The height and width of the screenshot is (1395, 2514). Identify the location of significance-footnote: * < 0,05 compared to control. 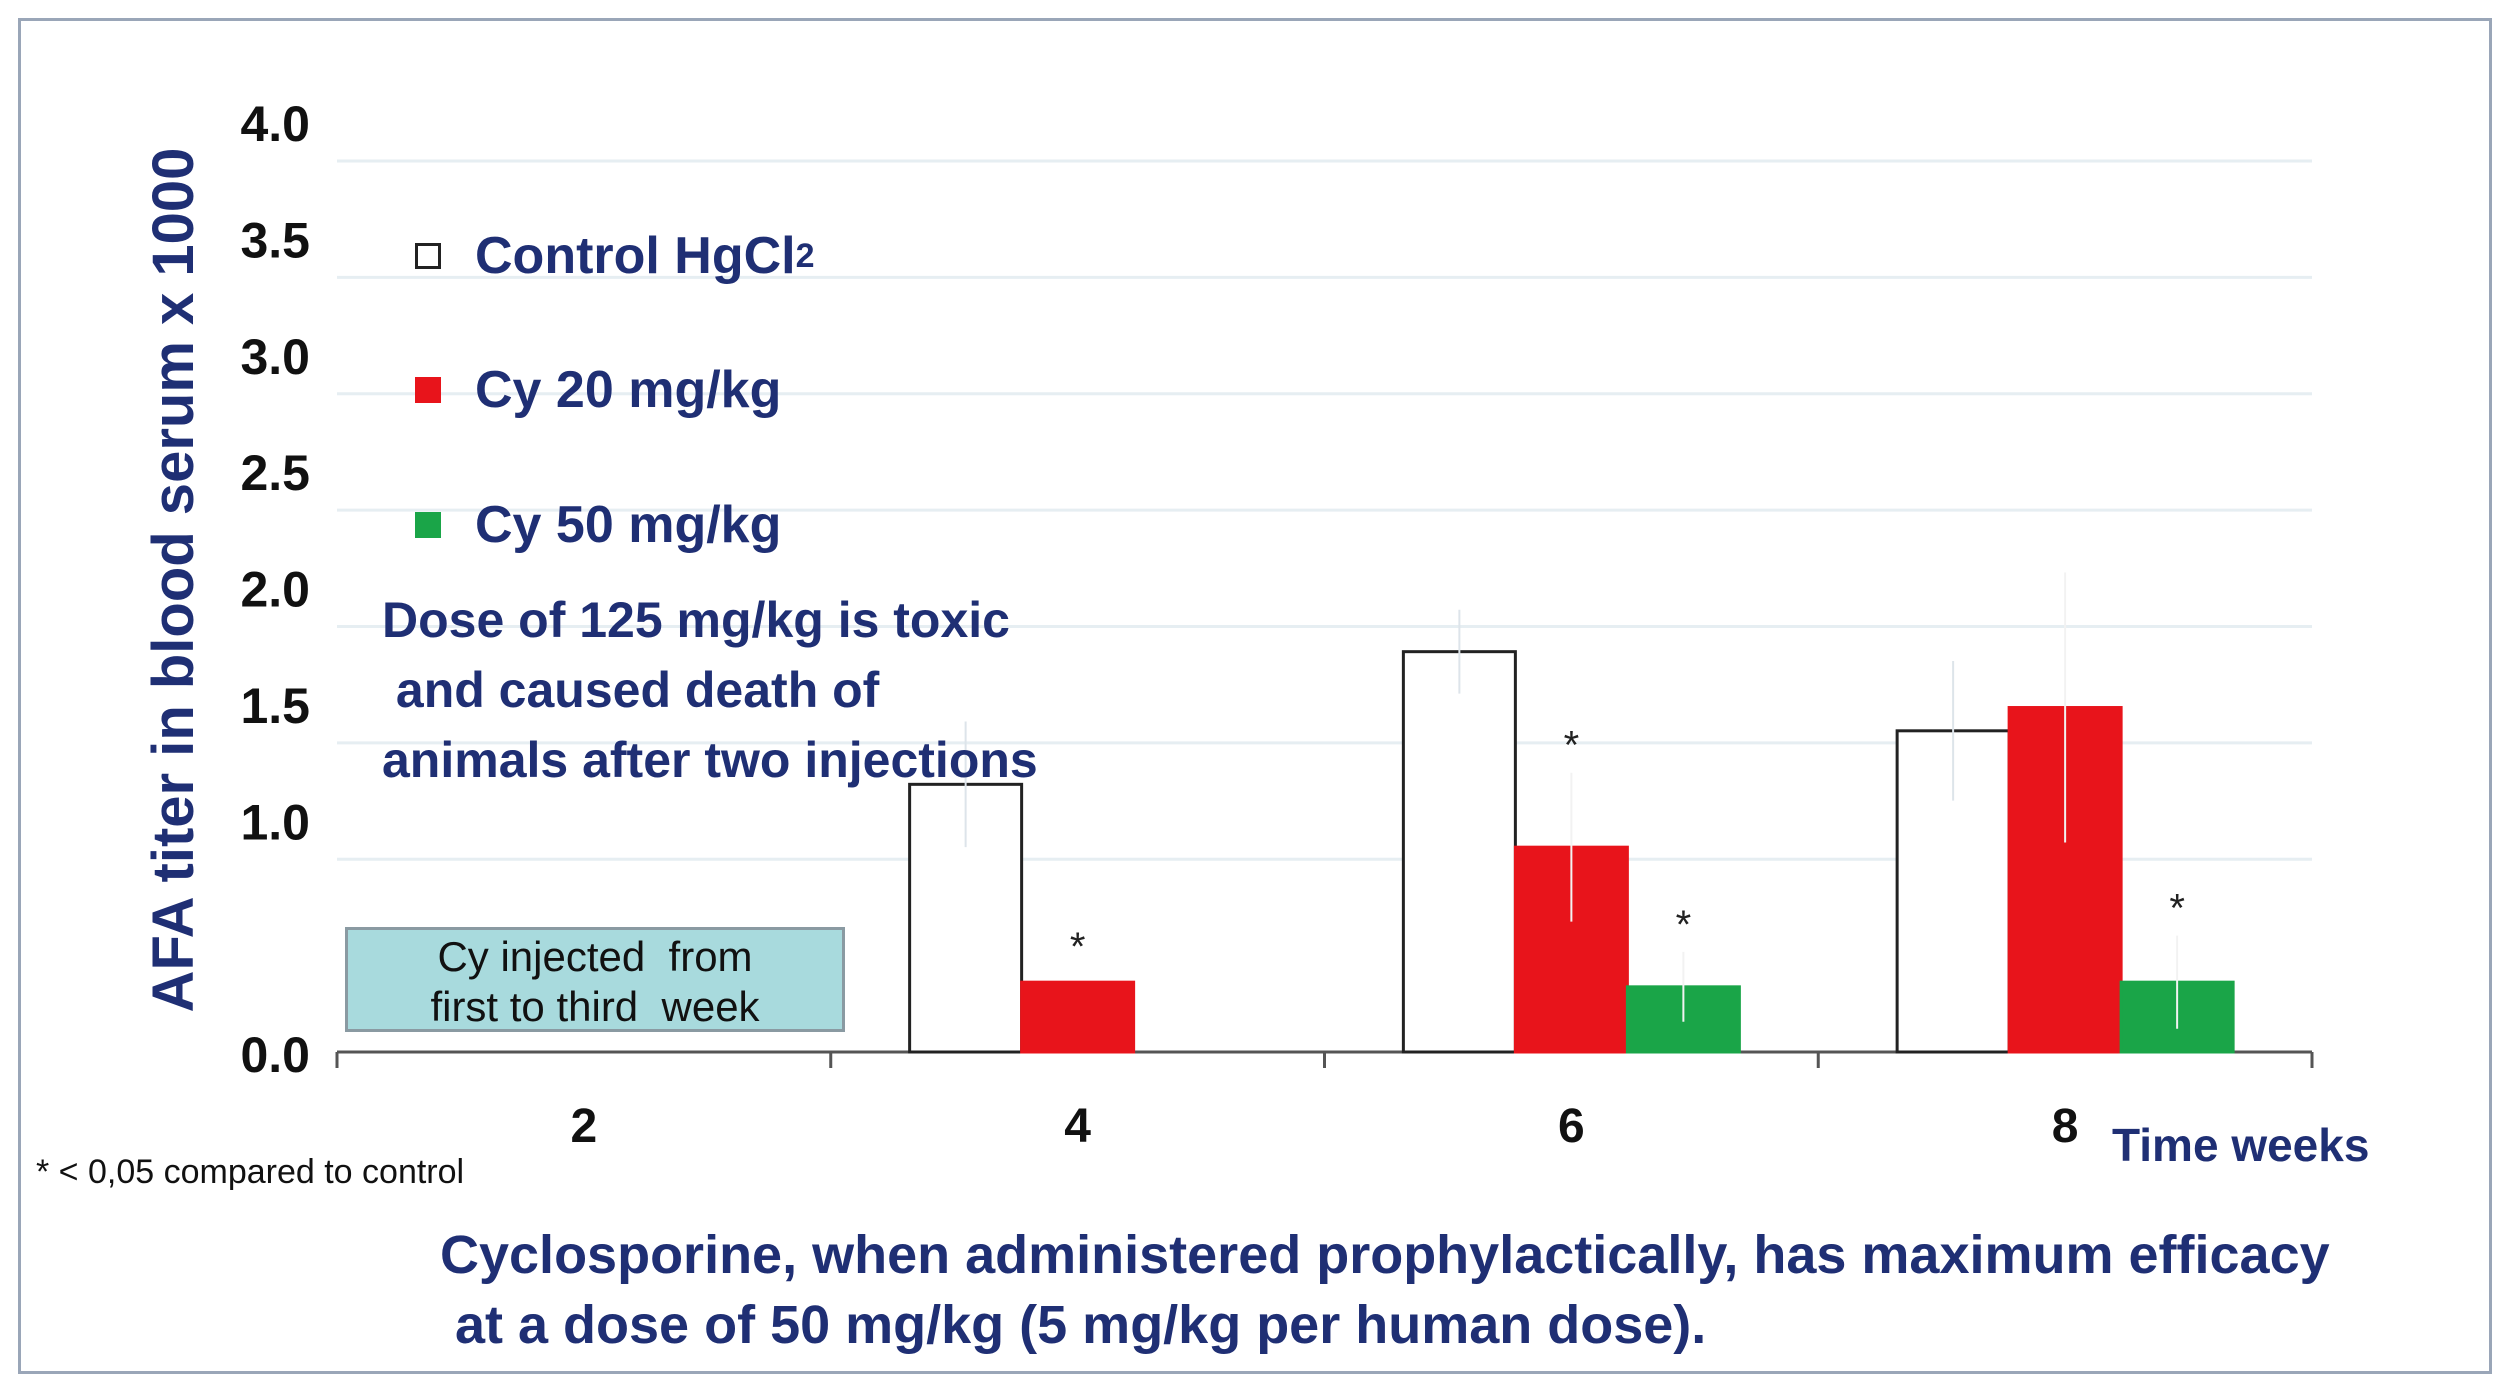
(250, 1172).